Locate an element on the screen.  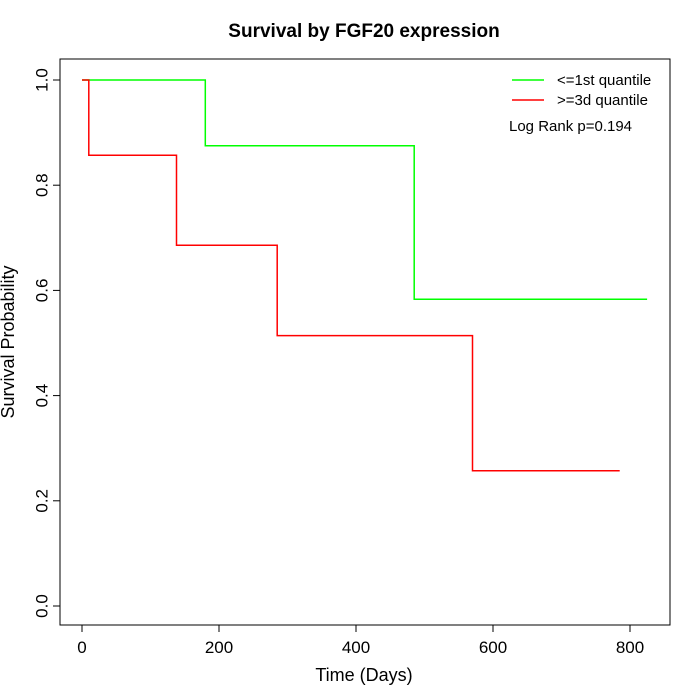
x-tick-label: 200 is located at coordinates (219, 647).